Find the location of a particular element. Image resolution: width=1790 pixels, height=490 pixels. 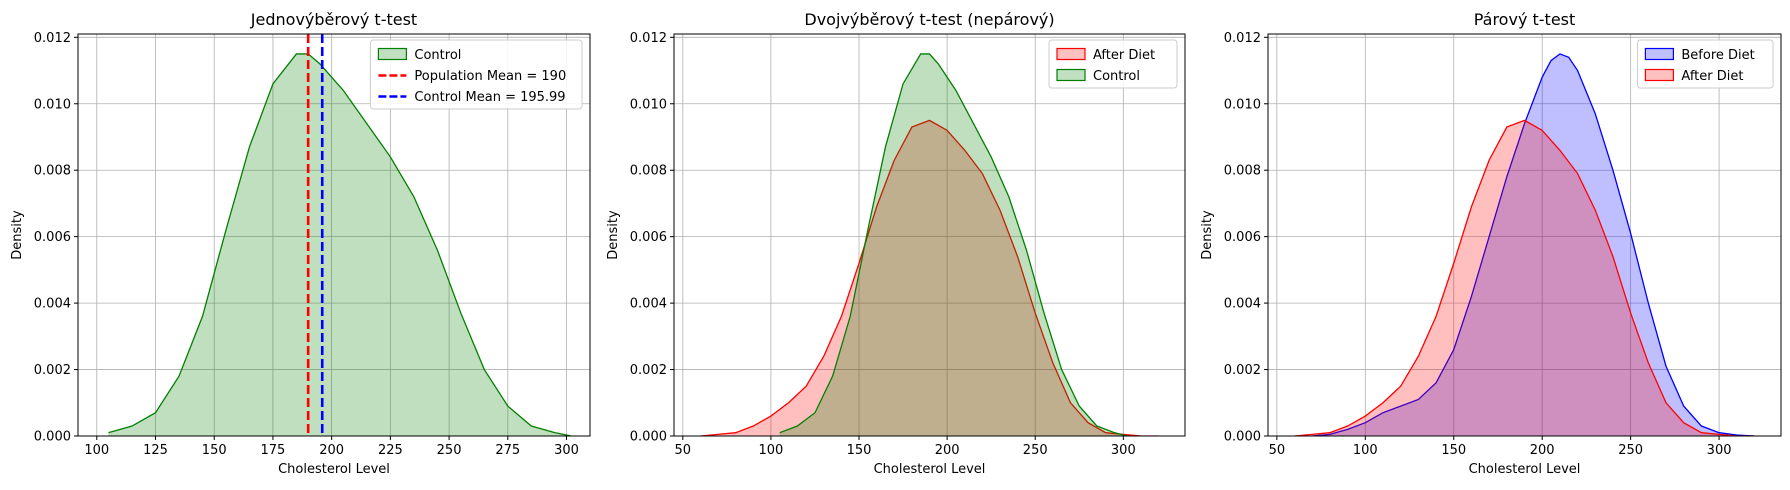

legend-box is located at coordinates (476, 74).